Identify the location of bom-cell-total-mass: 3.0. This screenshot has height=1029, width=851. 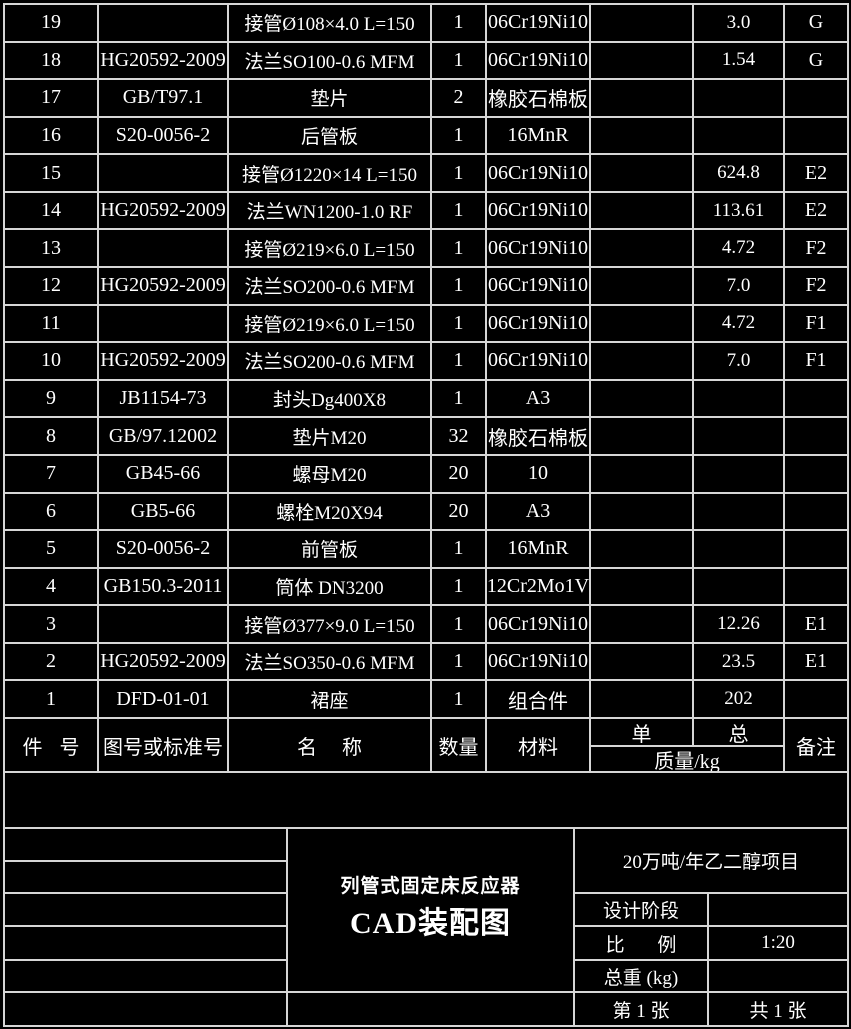
(738, 23).